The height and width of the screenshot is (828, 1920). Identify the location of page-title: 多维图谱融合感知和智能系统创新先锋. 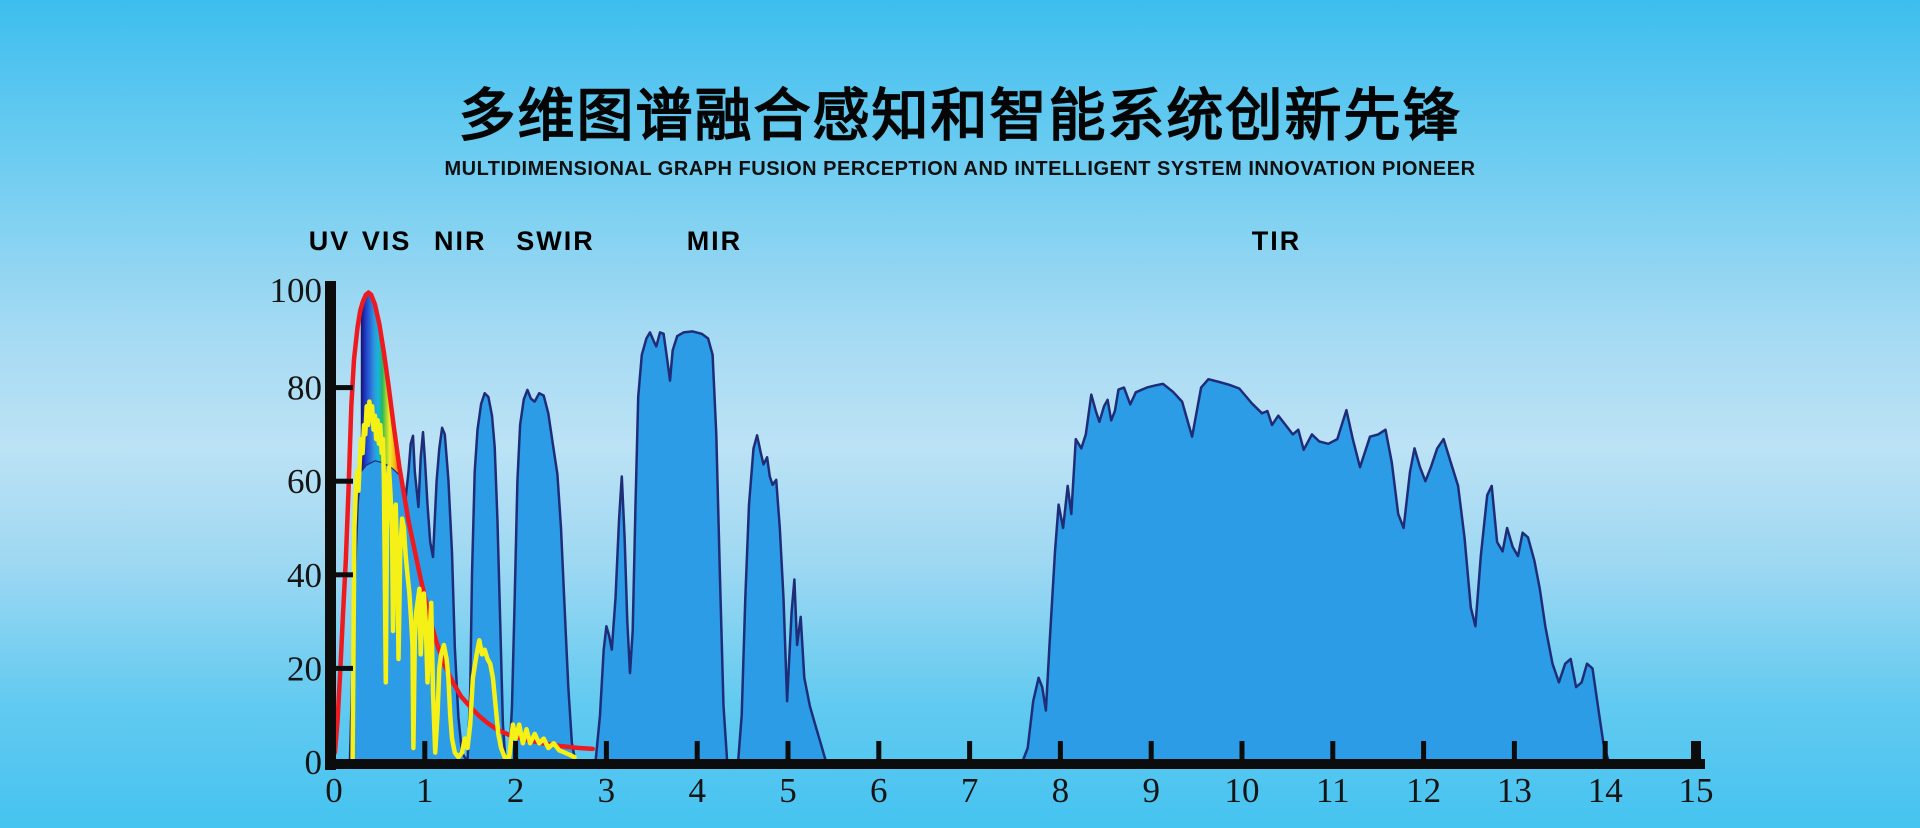
(960, 116).